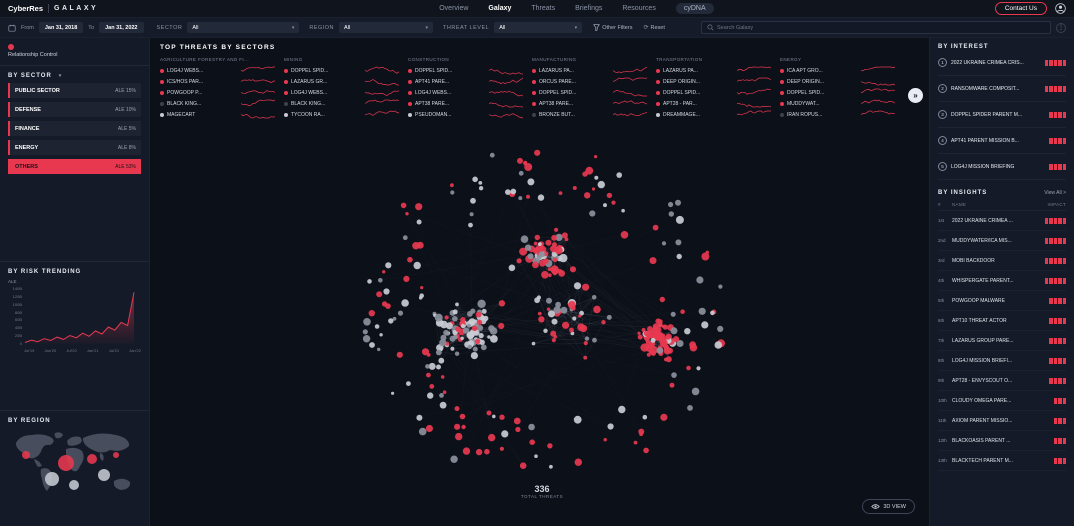  Describe the element at coordinates (653, 28) in the screenshot. I see `reset-button: ⟳ Reset` at that location.